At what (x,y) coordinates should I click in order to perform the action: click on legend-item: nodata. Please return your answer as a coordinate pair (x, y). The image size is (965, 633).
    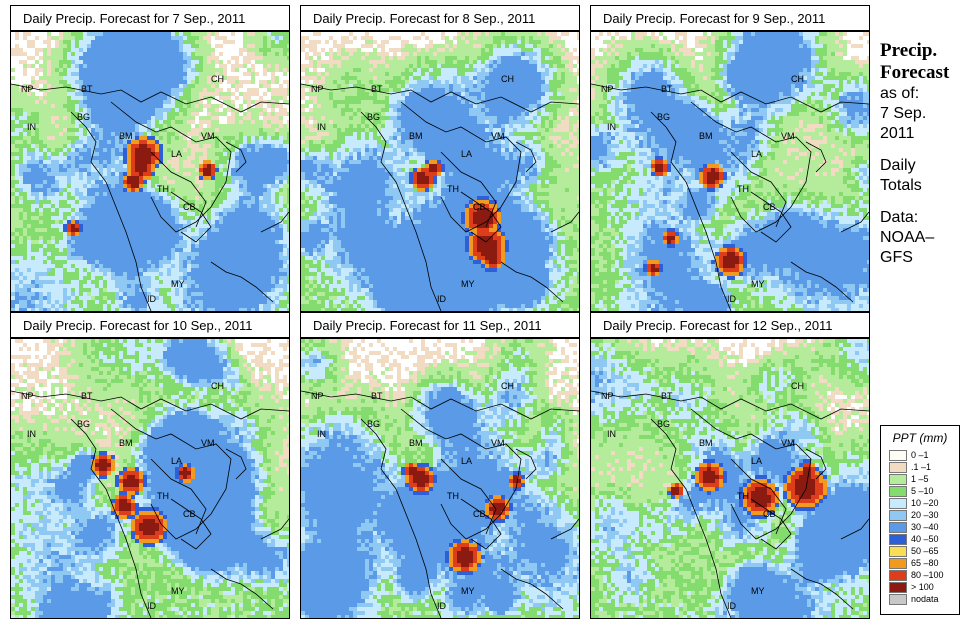
    Looking at the image, I should click on (924, 599).